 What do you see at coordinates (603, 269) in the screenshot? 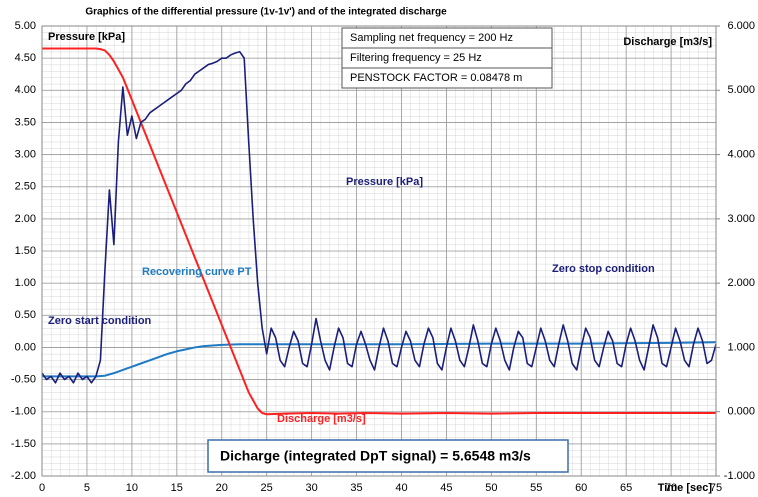
I see `annotation: Zero stop condition` at bounding box center [603, 269].